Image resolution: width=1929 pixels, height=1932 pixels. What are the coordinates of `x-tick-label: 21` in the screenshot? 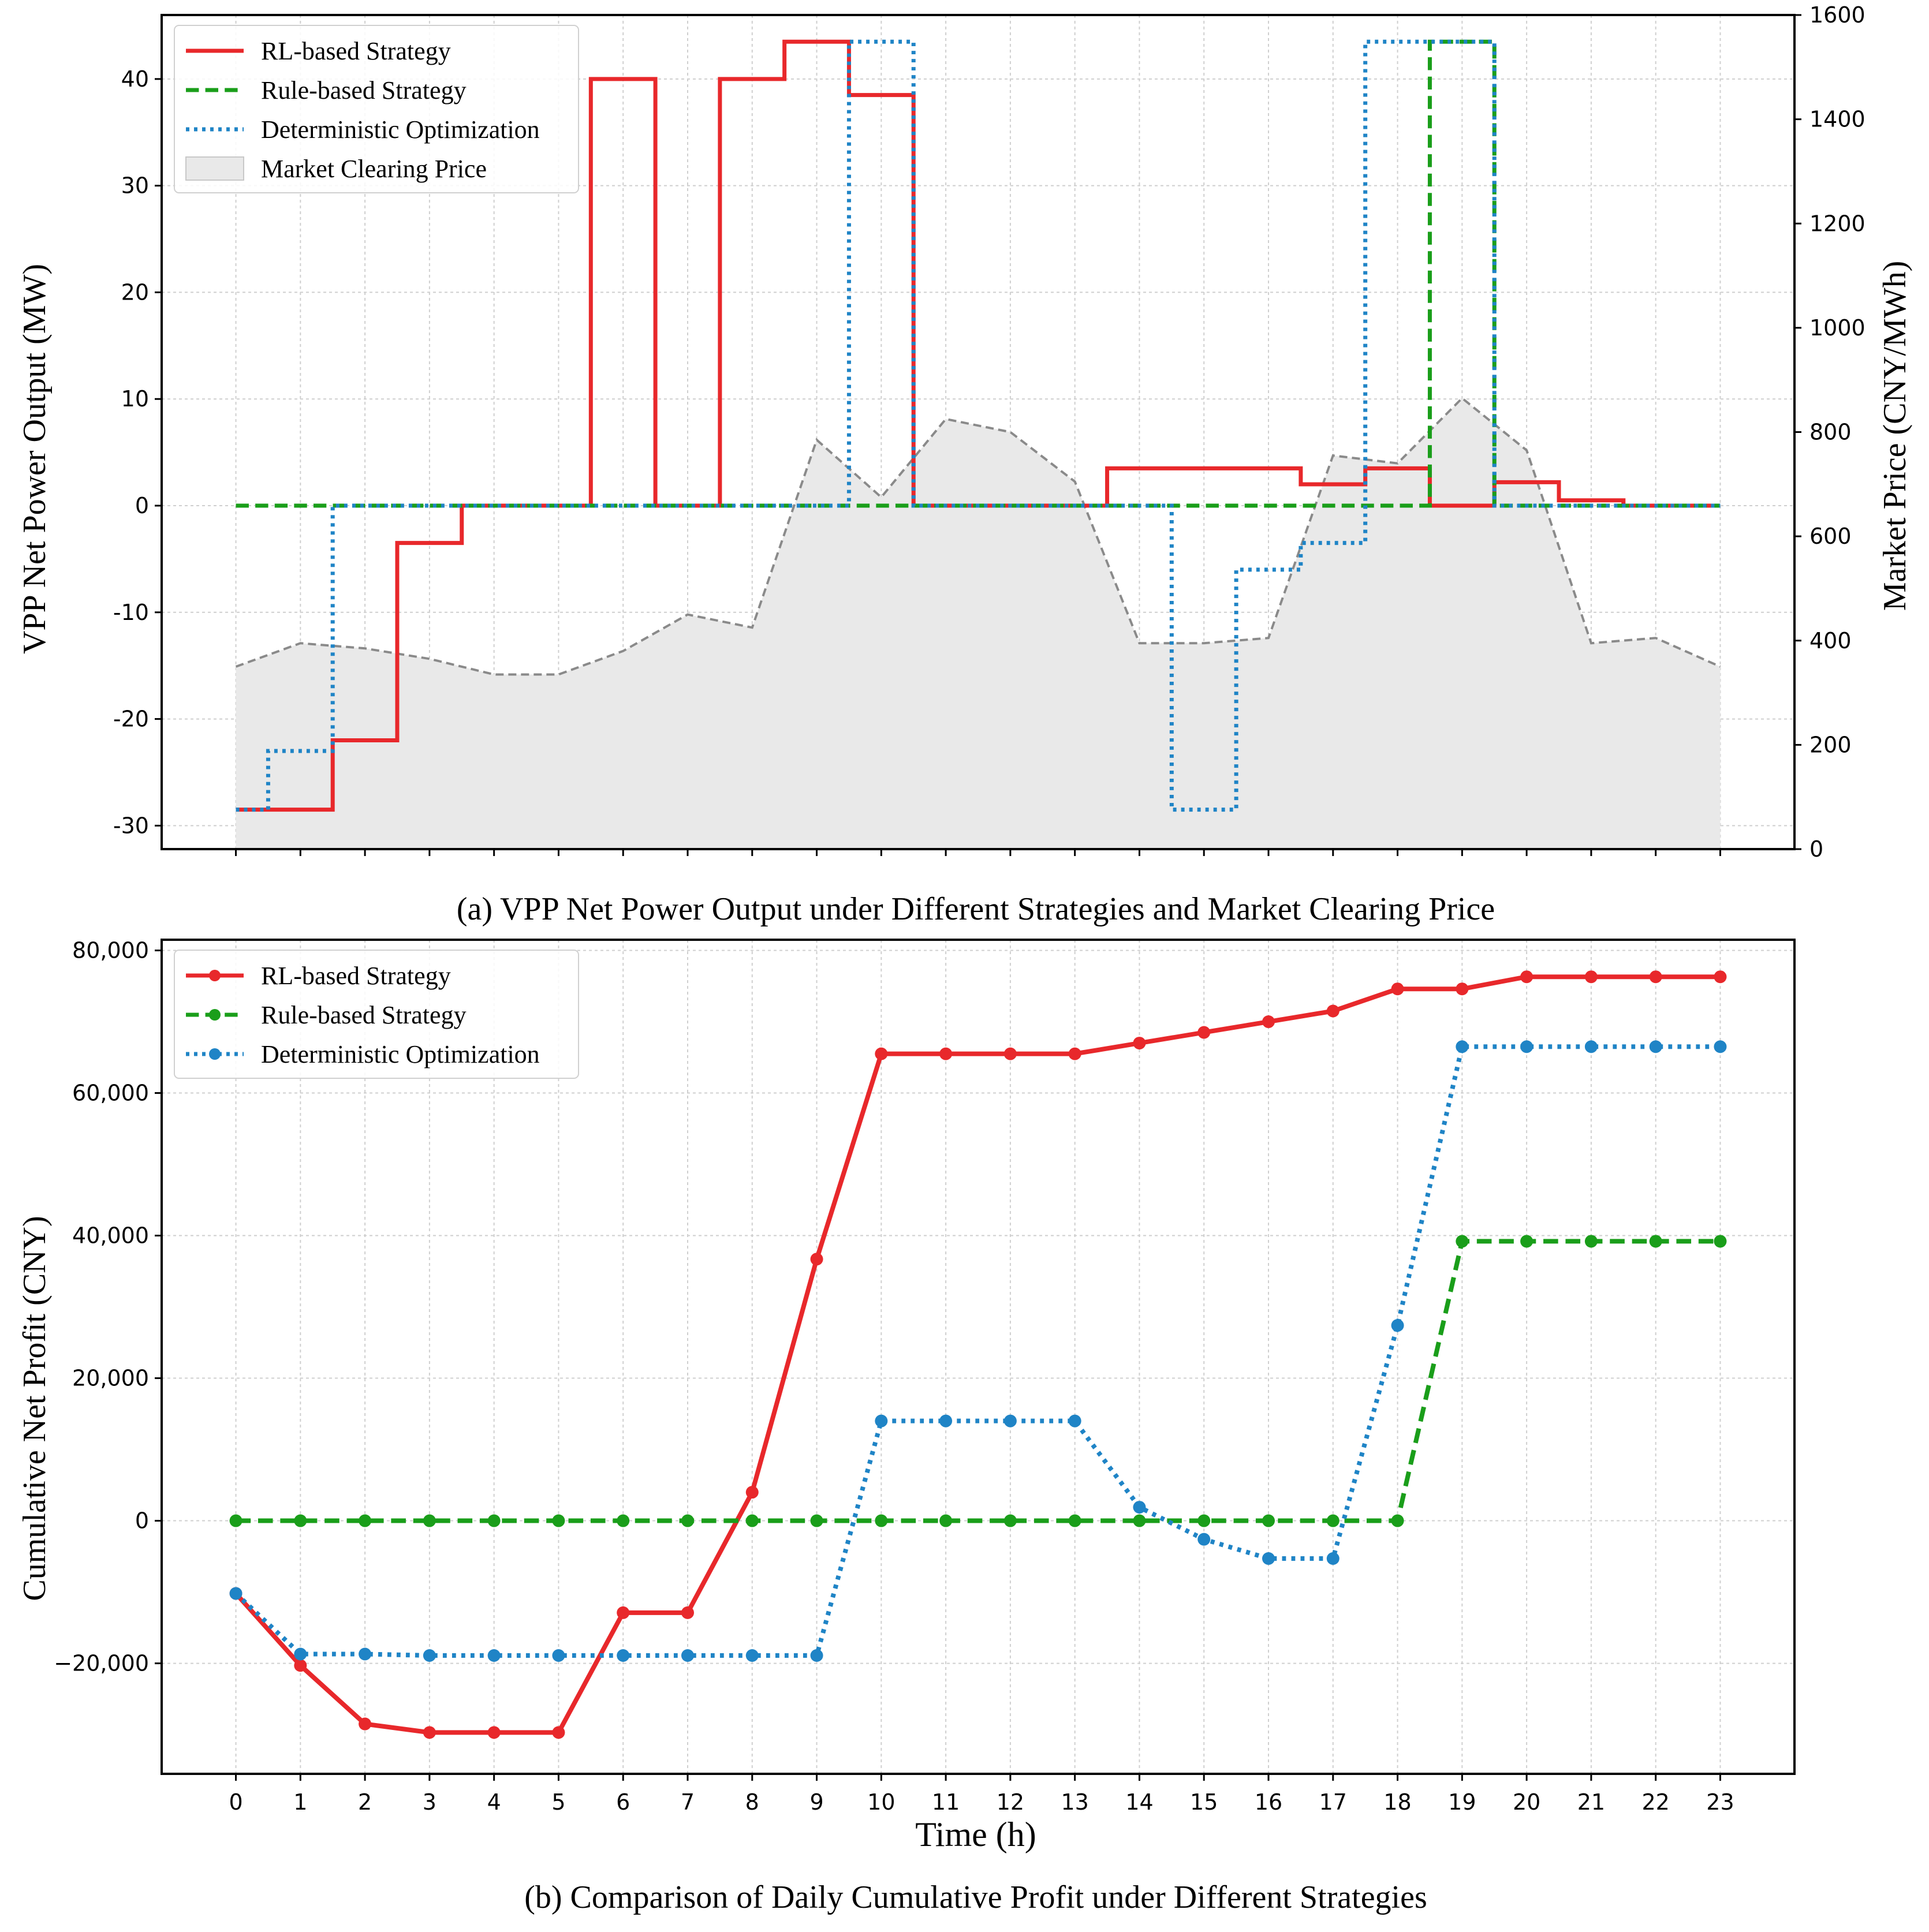 It's located at (1591, 1802).